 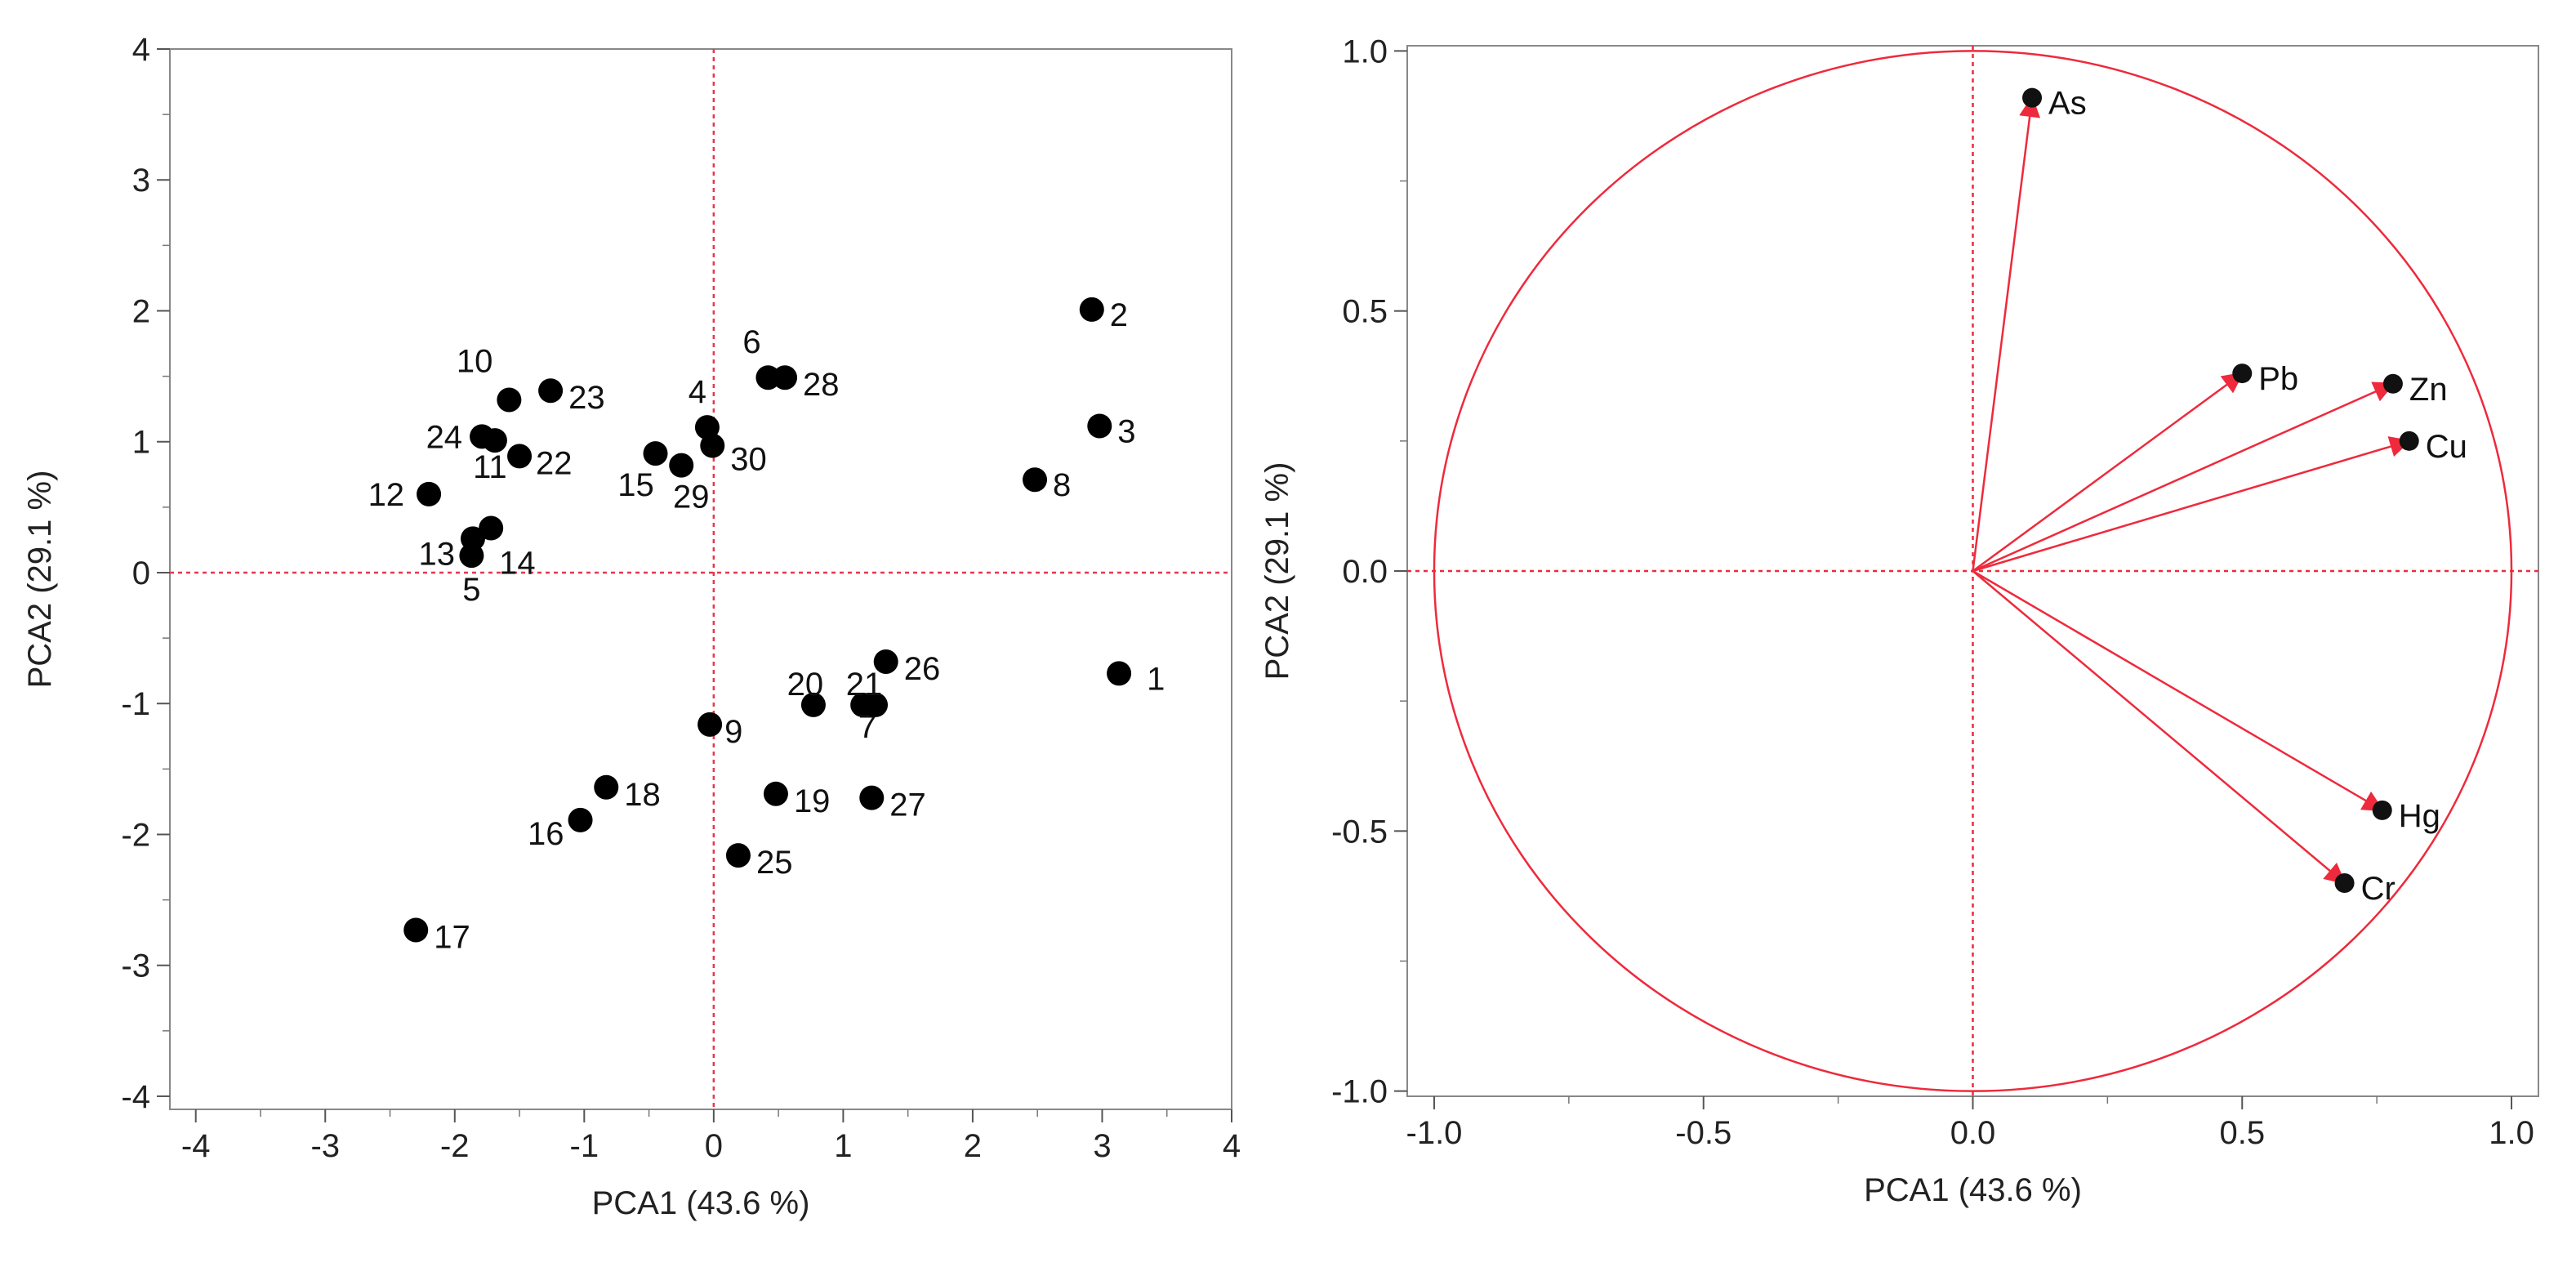 What do you see at coordinates (1365, 572) in the screenshot?
I see `y-tick-label: 0.0` at bounding box center [1365, 572].